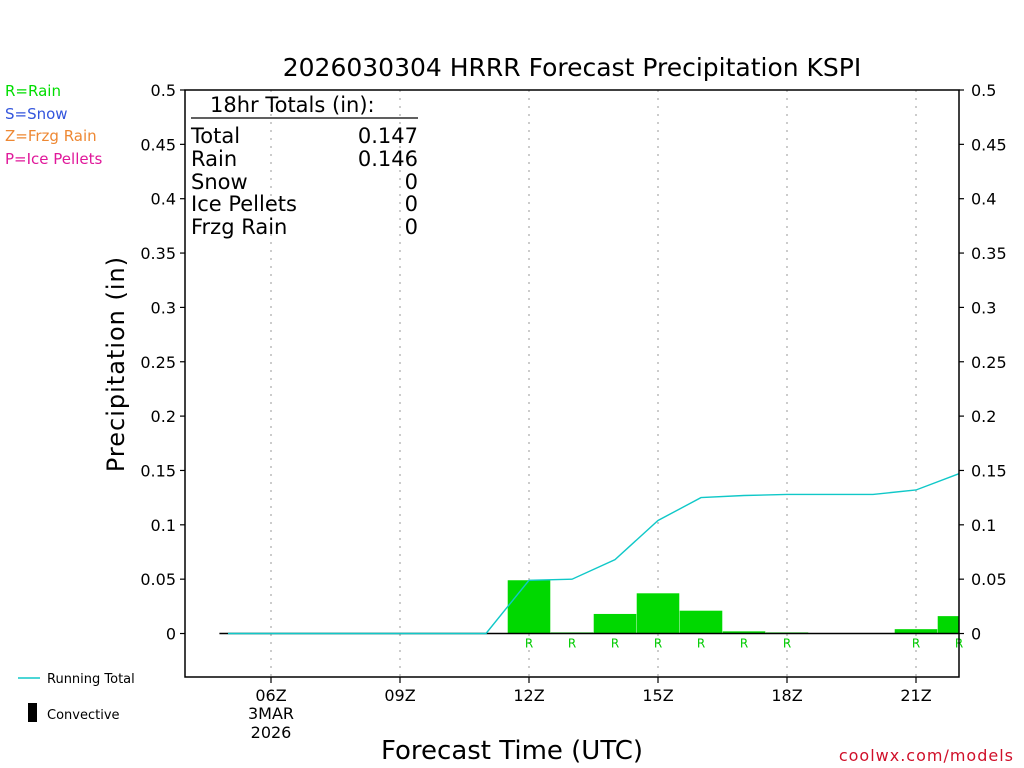  Describe the element at coordinates (983, 90) in the screenshot. I see `y-tick-label-right-0.5: 0.5` at that location.